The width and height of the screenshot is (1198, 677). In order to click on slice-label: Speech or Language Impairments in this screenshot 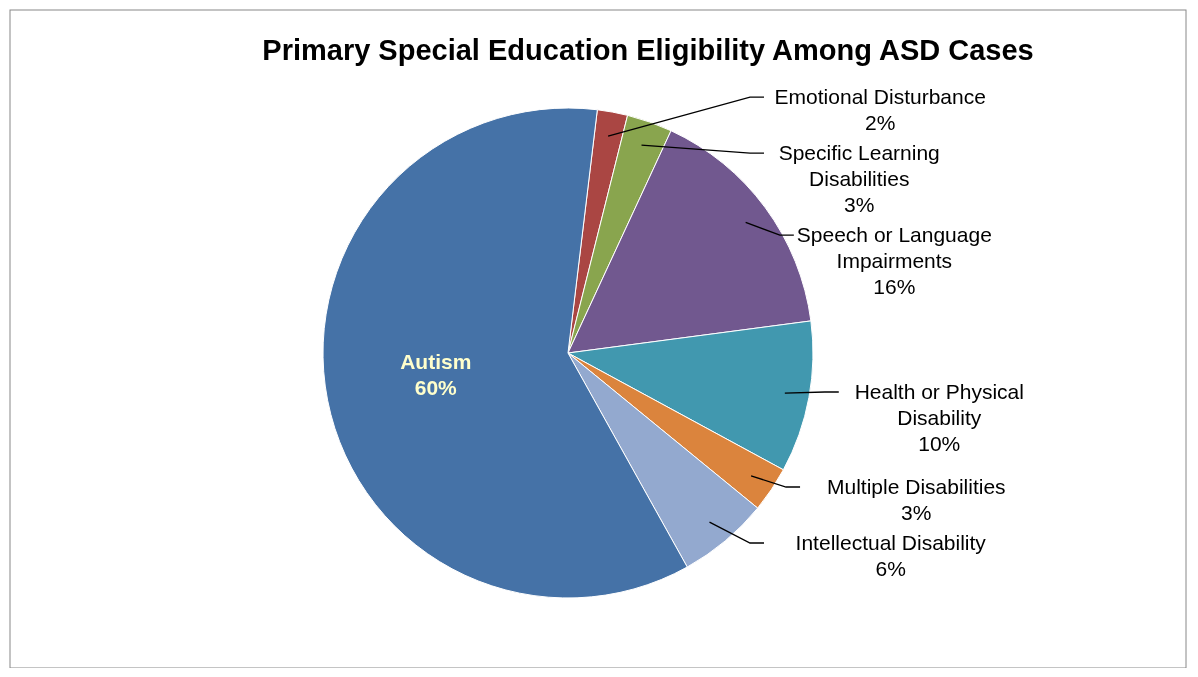, I will do `click(894, 248)`.